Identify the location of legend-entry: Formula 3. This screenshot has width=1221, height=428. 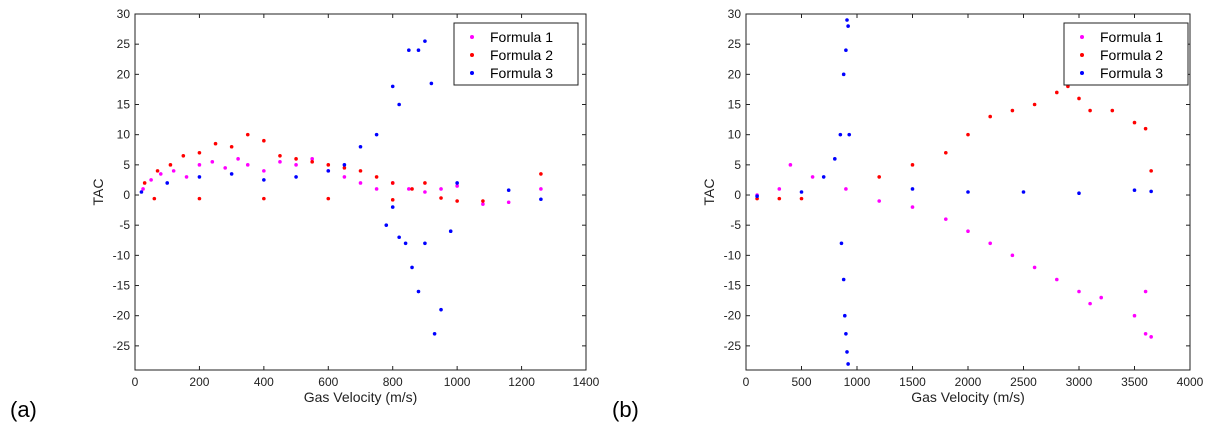
(521, 73).